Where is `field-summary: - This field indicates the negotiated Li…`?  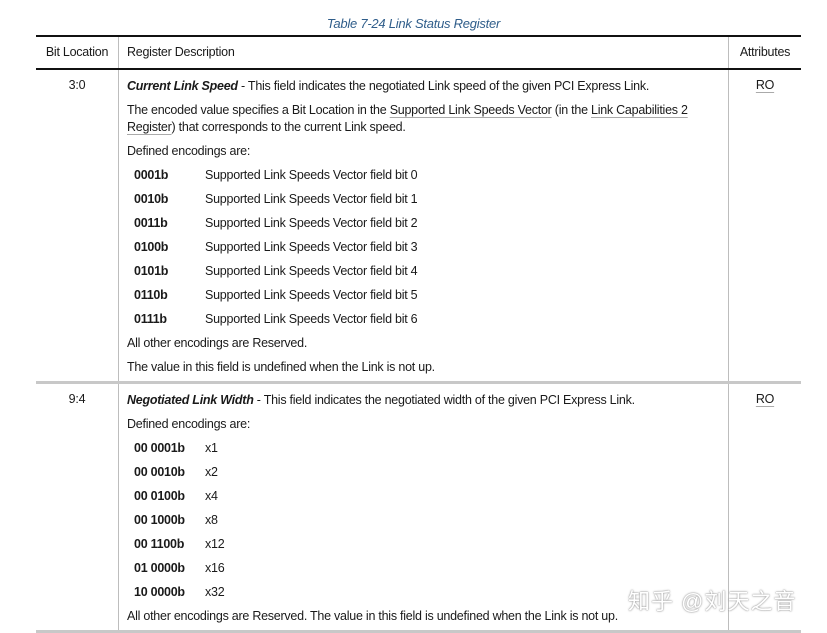
field-summary: - This field indicates the negotiated Li… is located at coordinates (443, 86).